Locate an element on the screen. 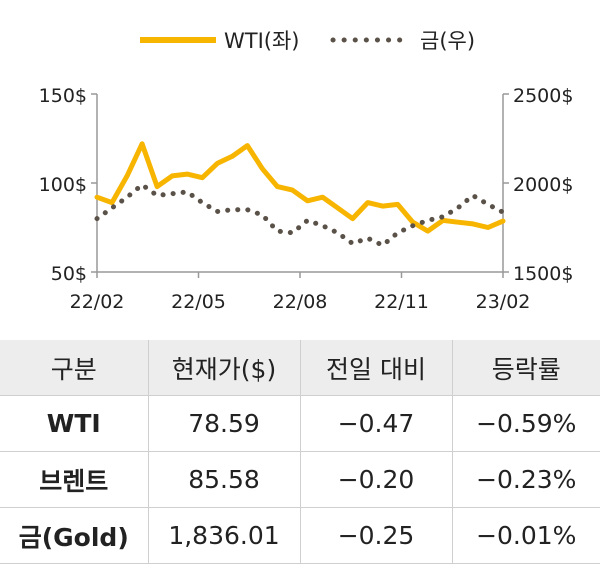 The height and width of the screenshot is (564, 600). table-row: 금(Gold) 1,836.01 −0.25 −0.01% is located at coordinates (300, 536).